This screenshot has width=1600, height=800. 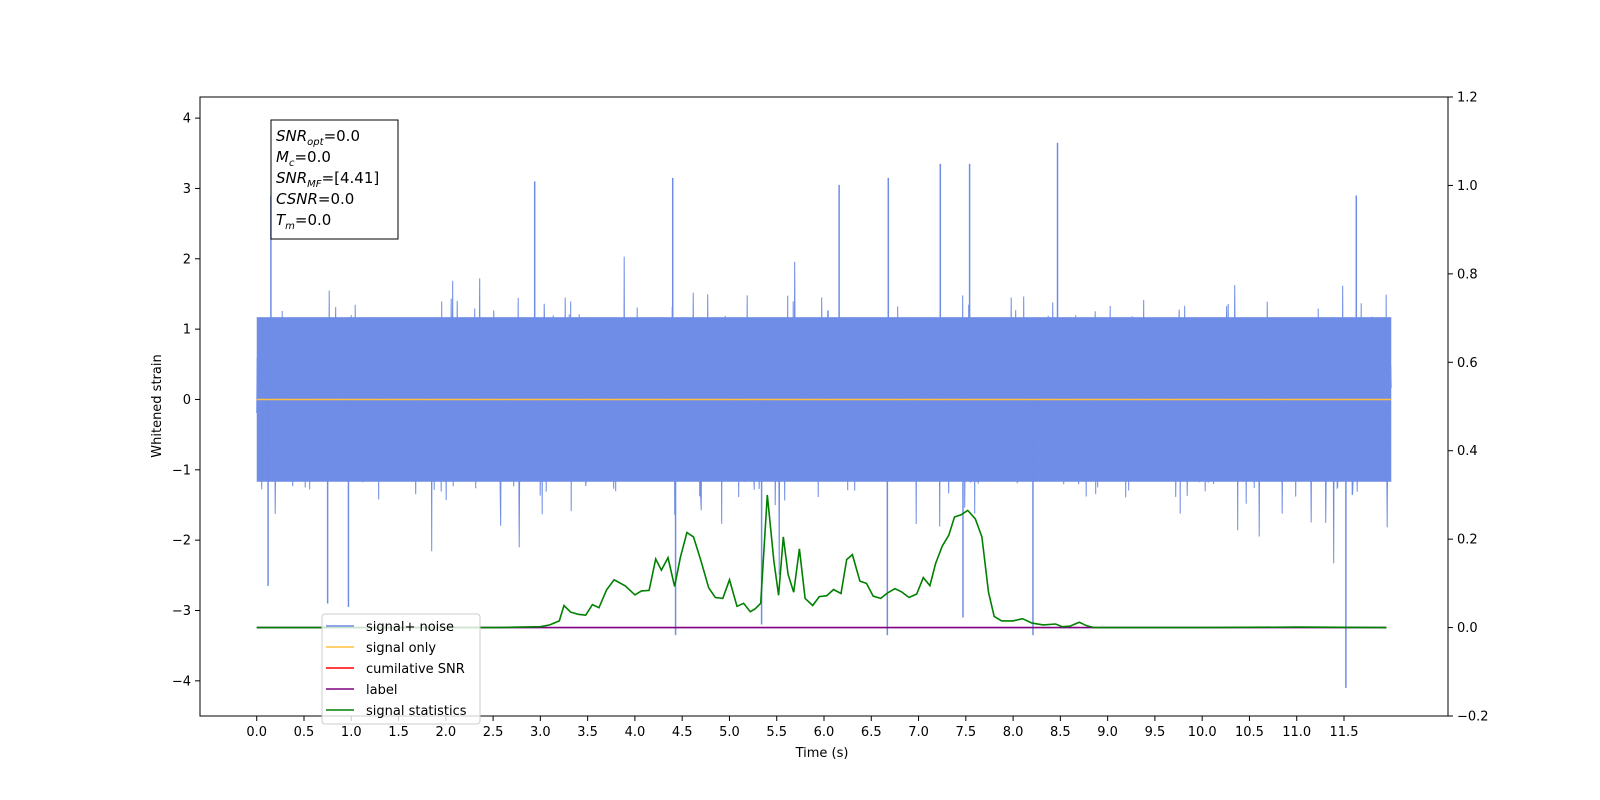 I want to click on y-tick-label: −1, so click(x=181, y=470).